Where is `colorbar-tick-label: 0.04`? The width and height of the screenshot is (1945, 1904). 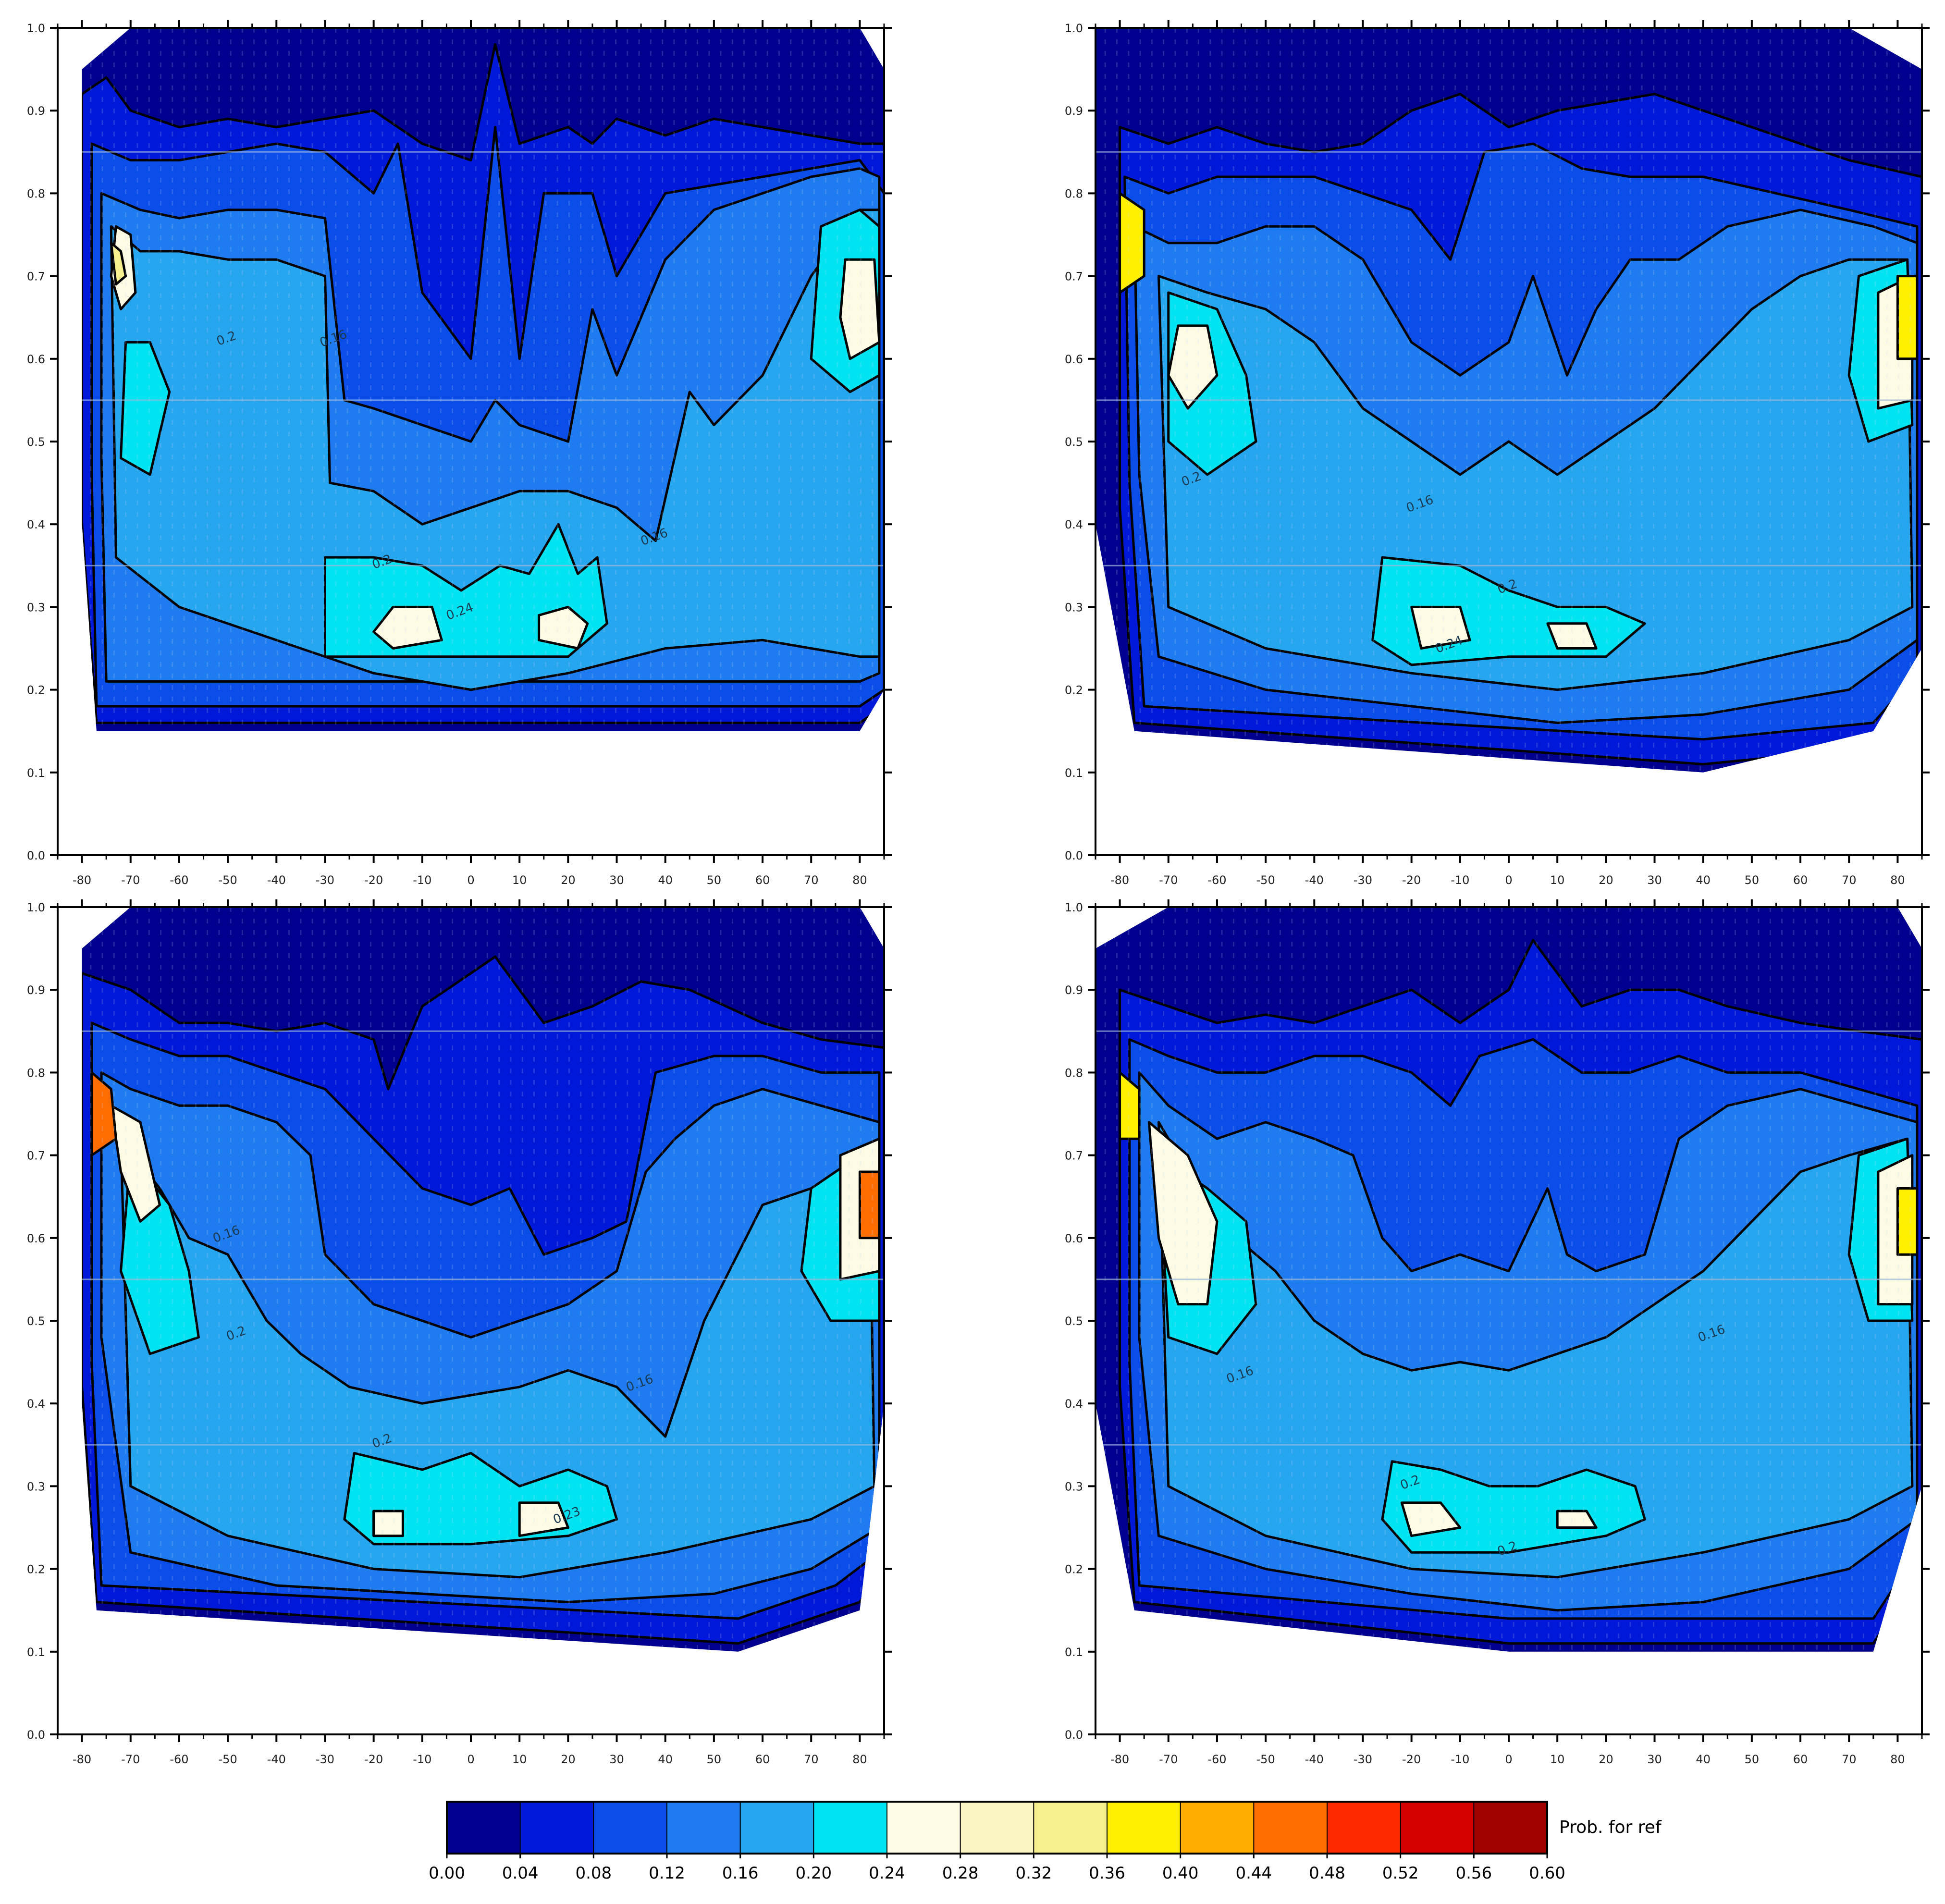 colorbar-tick-label: 0.04 is located at coordinates (520, 1873).